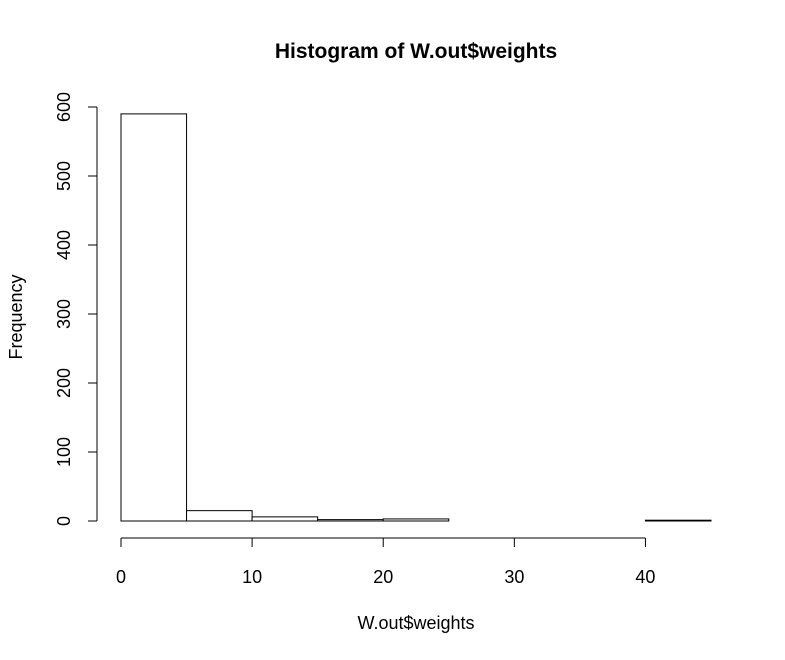  What do you see at coordinates (416, 51) in the screenshot?
I see `chart-title: Histogram of W.out$weights` at bounding box center [416, 51].